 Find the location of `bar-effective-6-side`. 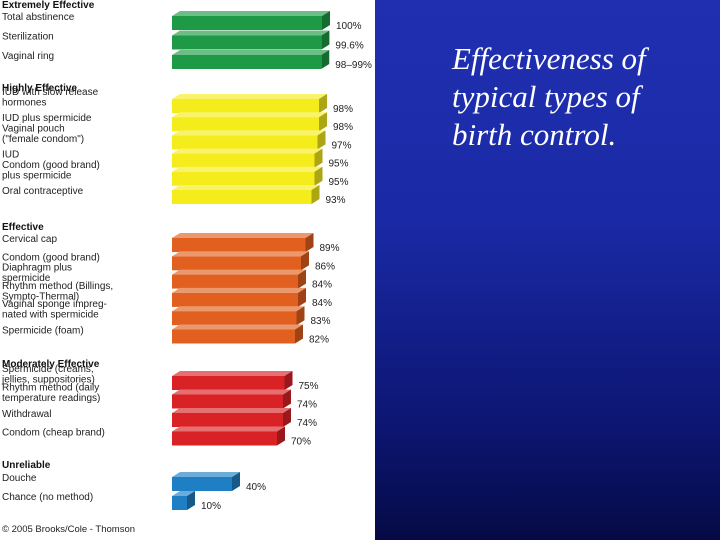

bar-effective-6-side is located at coordinates (299, 334).